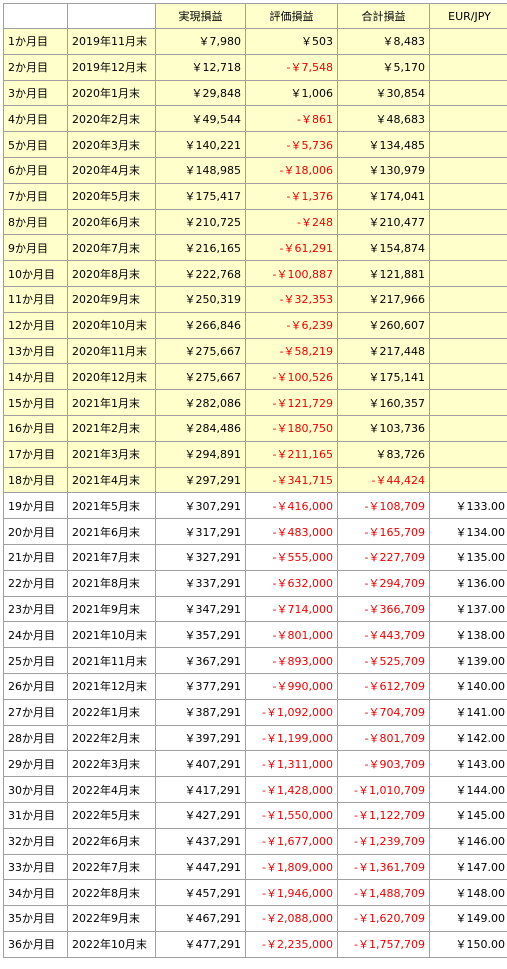 The width and height of the screenshot is (507, 969). I want to click on header-total-pnl: 合計損益, so click(383, 16).